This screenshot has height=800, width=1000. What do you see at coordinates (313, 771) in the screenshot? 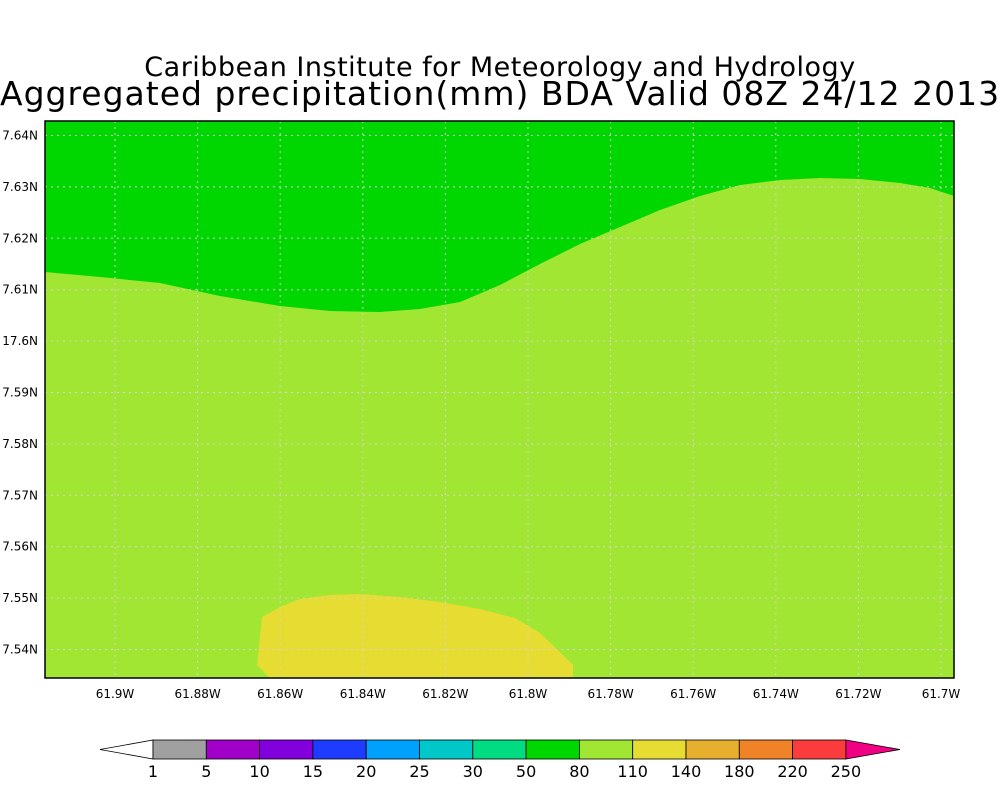
I see `colorbar-label: 15` at bounding box center [313, 771].